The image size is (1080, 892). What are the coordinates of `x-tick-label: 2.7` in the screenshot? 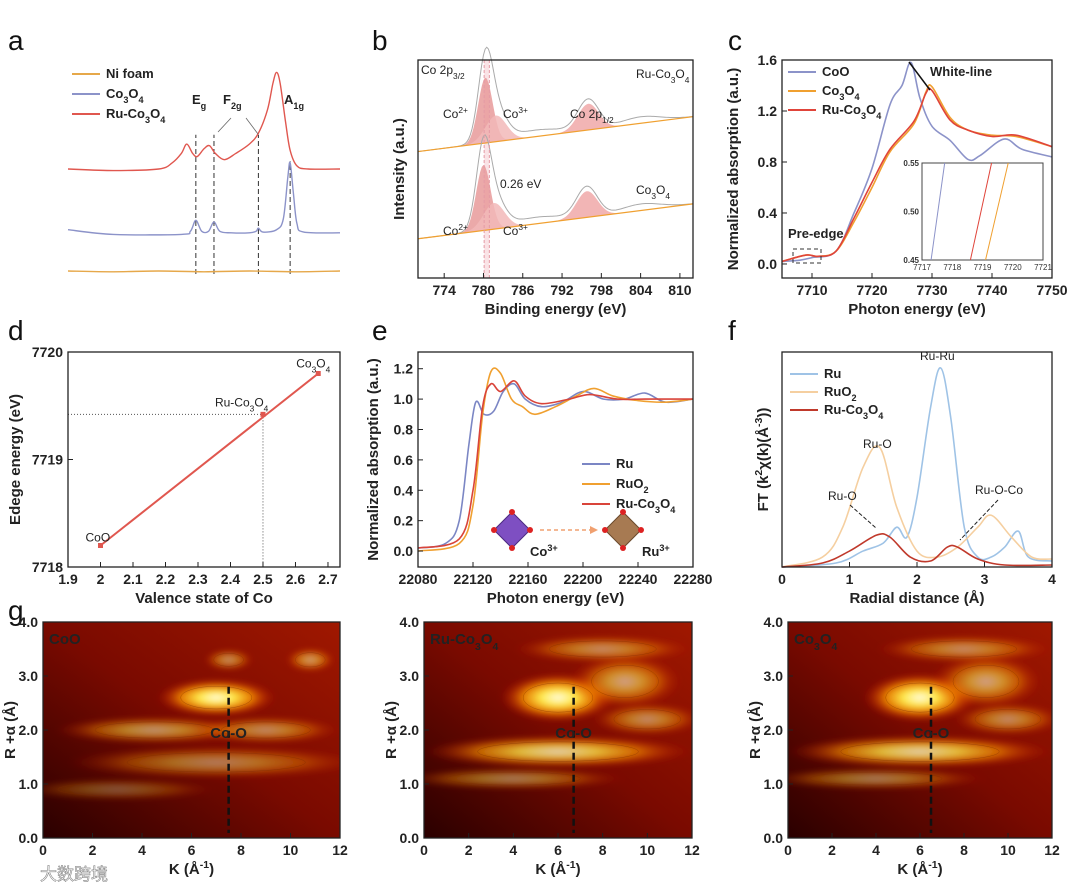 It's located at (328, 579).